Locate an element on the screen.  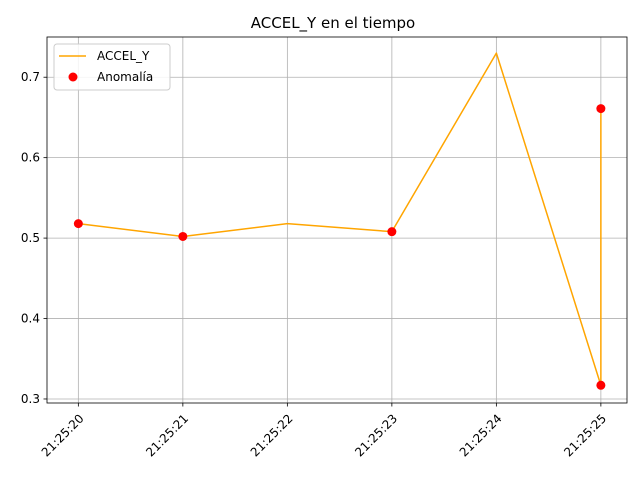
legend-label-accel-y: ACCEL_Y is located at coordinates (123, 56).